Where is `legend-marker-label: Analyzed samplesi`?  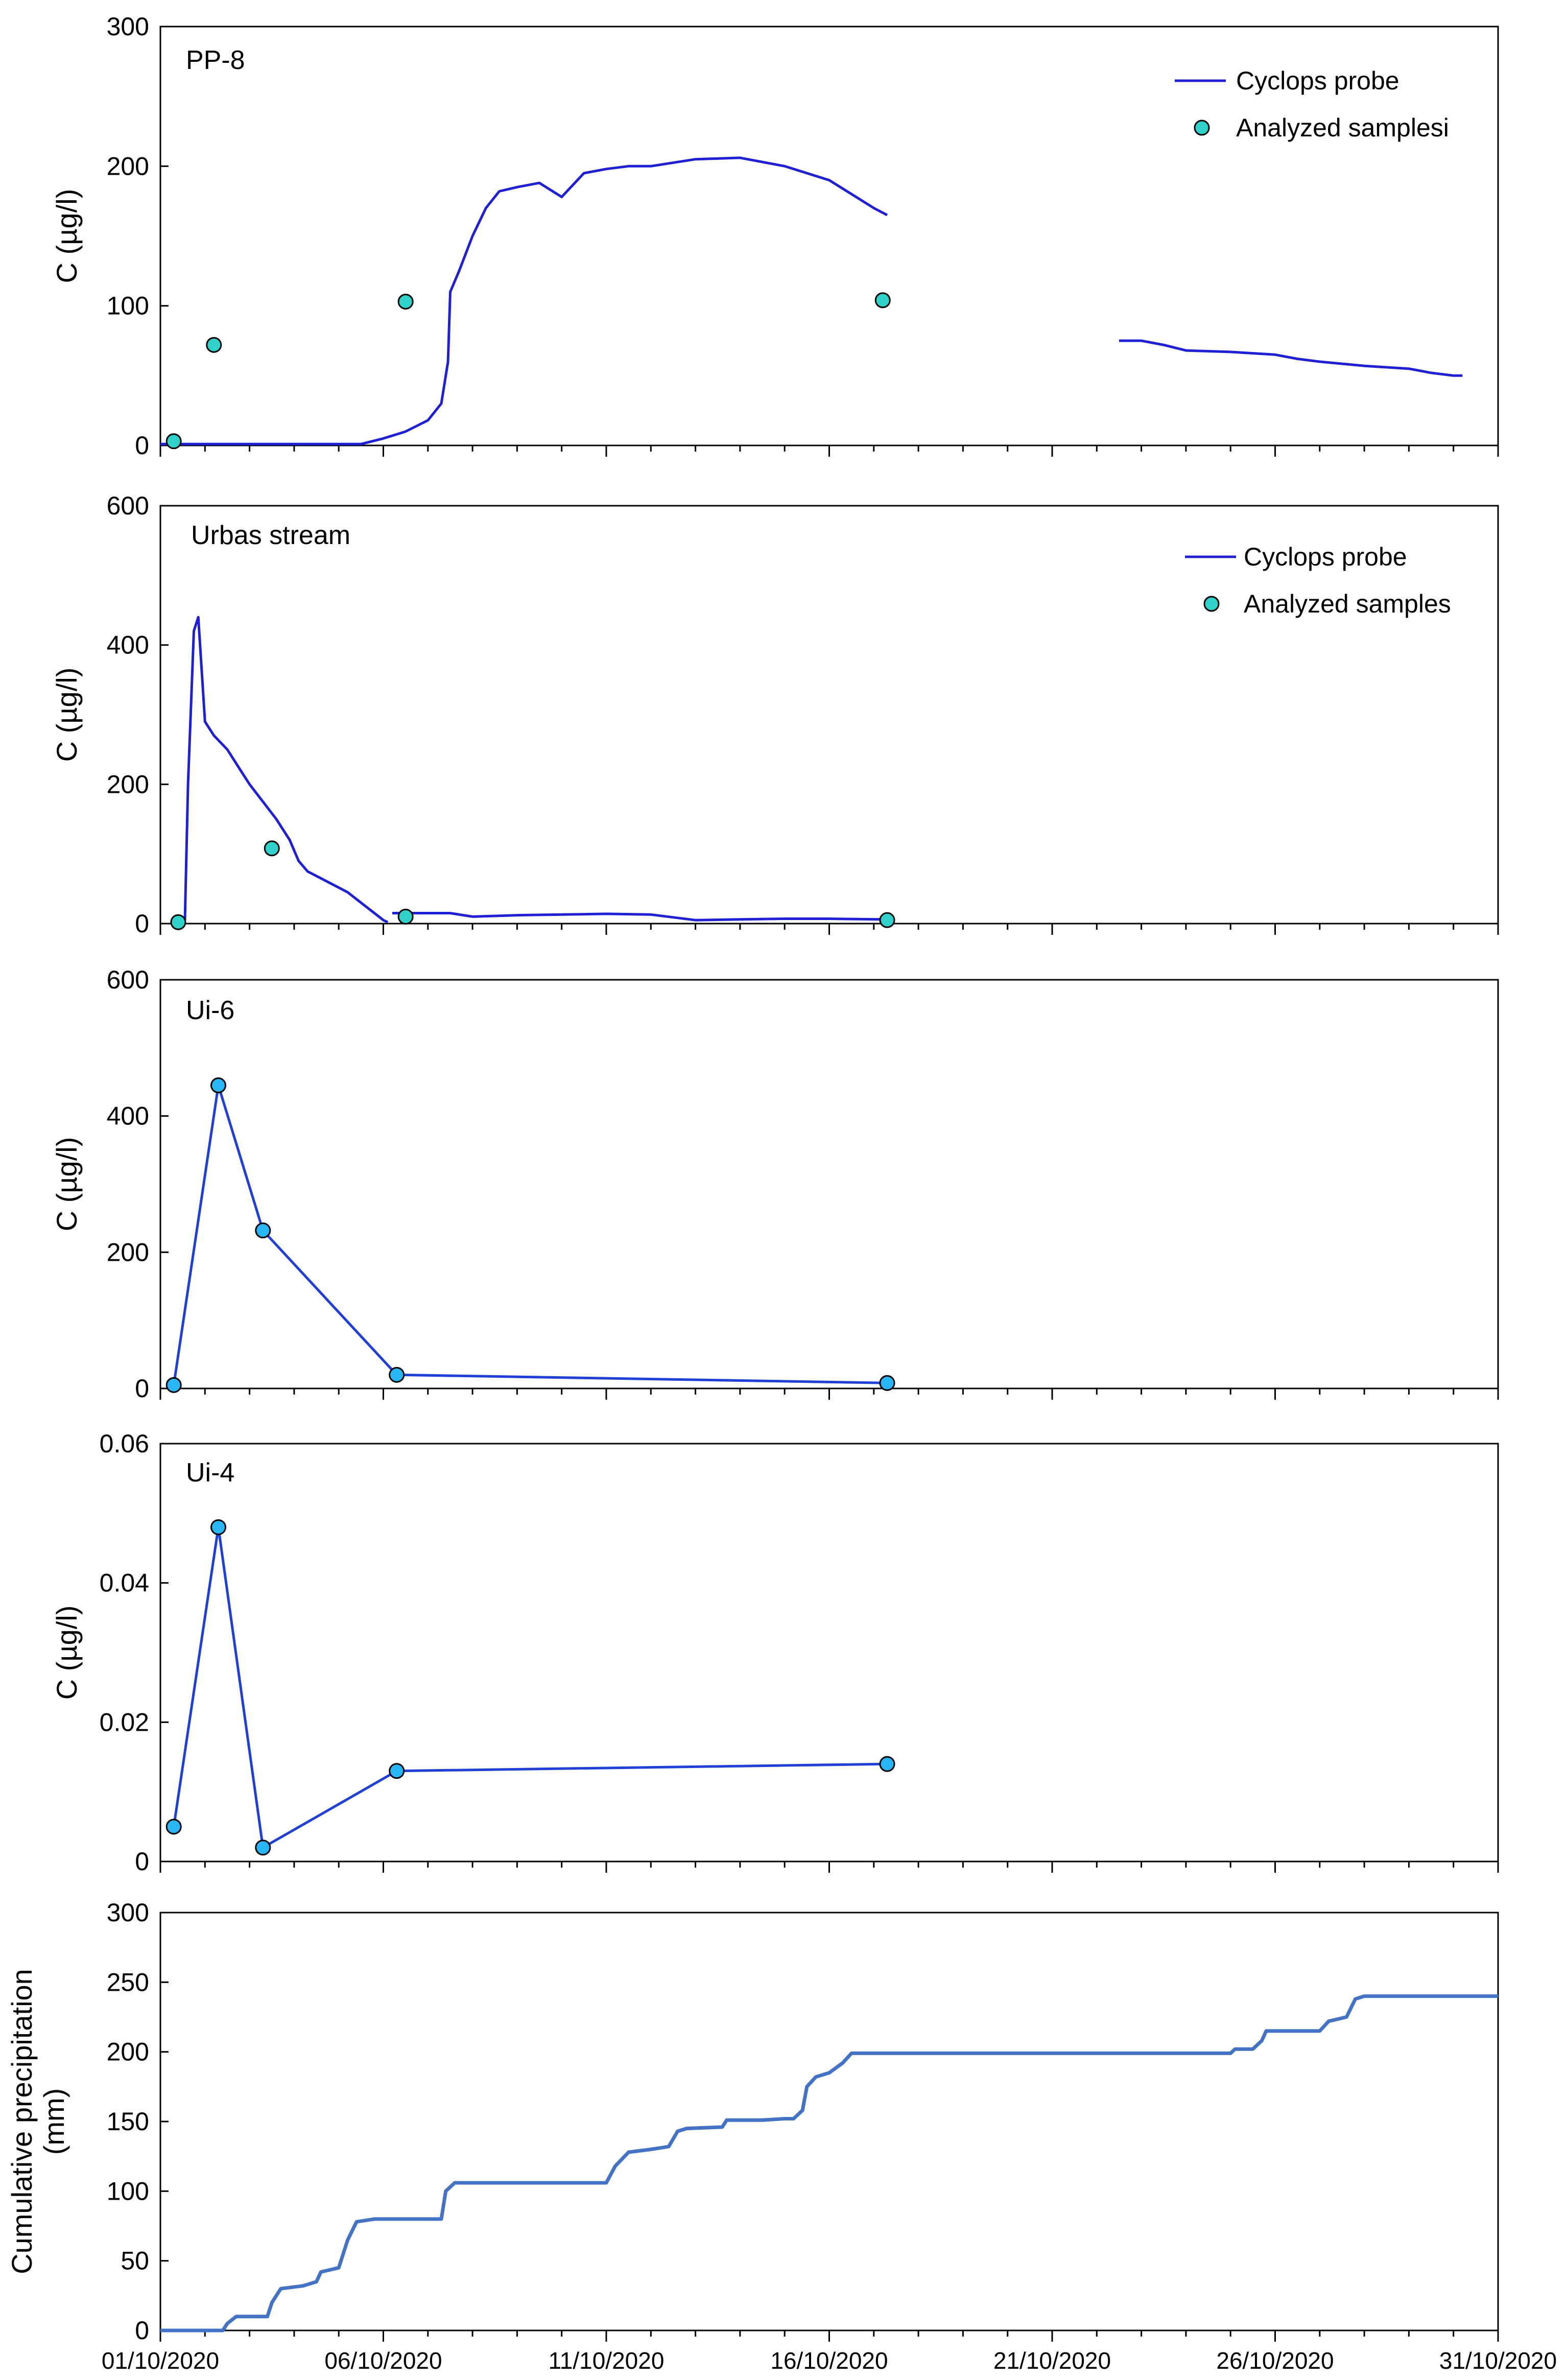
legend-marker-label: Analyzed samplesi is located at coordinates (1342, 127).